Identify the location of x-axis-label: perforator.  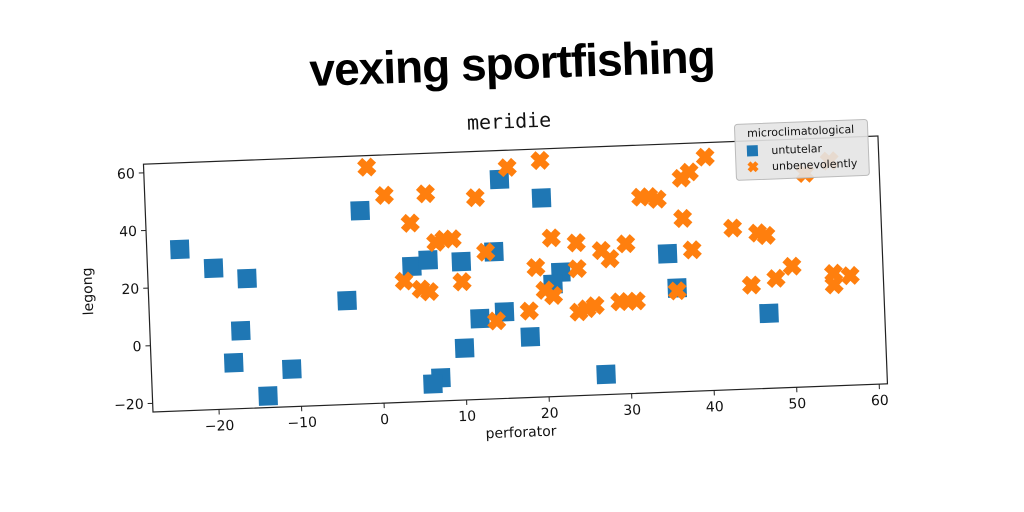
(521, 433).